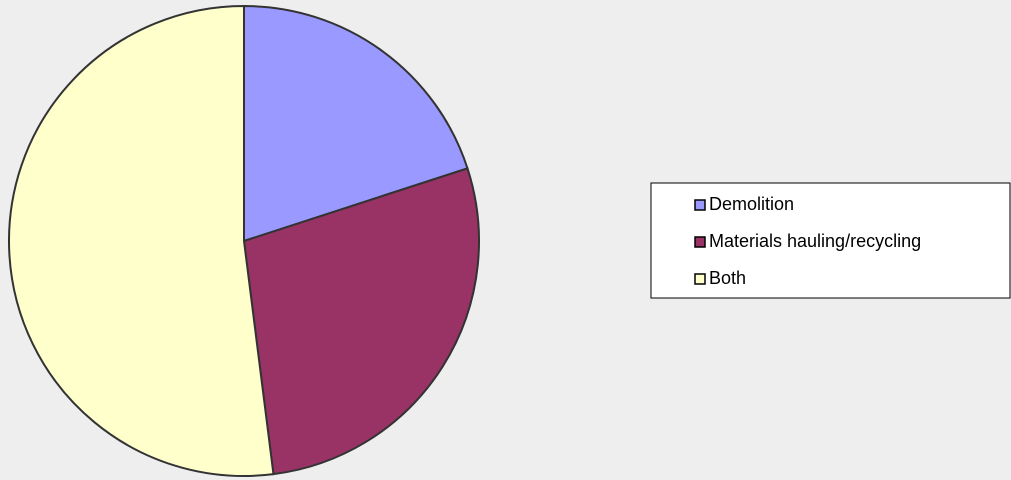 This screenshot has width=1011, height=480. I want to click on legend-box, so click(830, 240).